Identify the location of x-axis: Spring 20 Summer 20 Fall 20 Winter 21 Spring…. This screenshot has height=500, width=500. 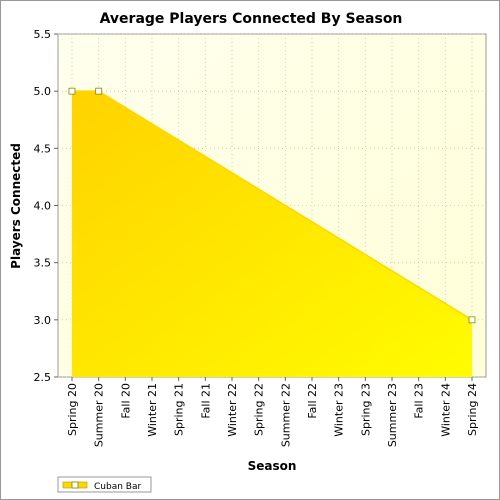
(272, 412).